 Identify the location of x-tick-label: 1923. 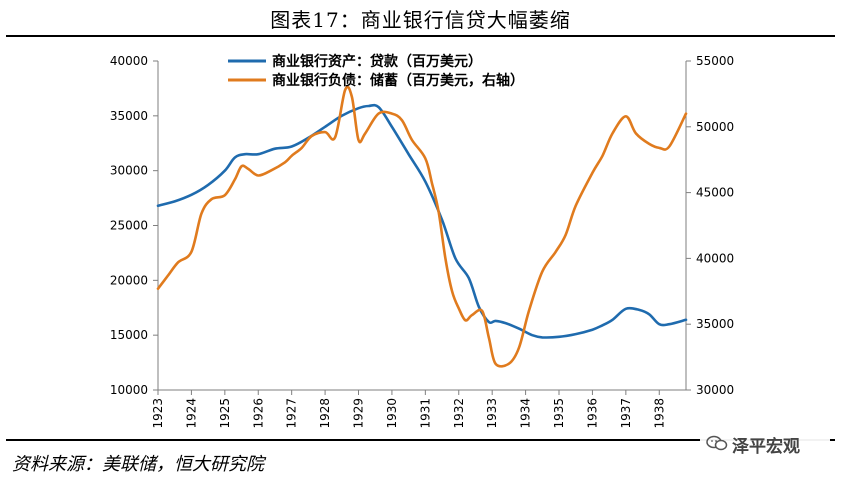
(158, 413).